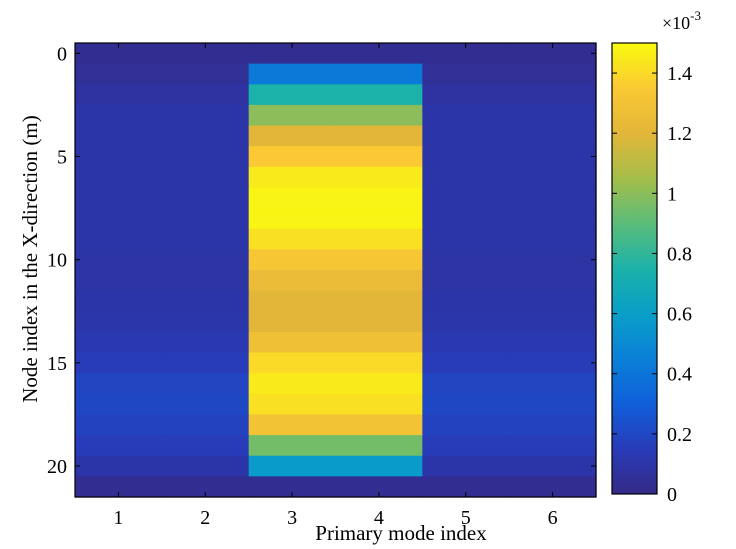 The width and height of the screenshot is (736, 549). Describe the element at coordinates (62, 54) in the screenshot. I see `y-tick-label: 0` at that location.